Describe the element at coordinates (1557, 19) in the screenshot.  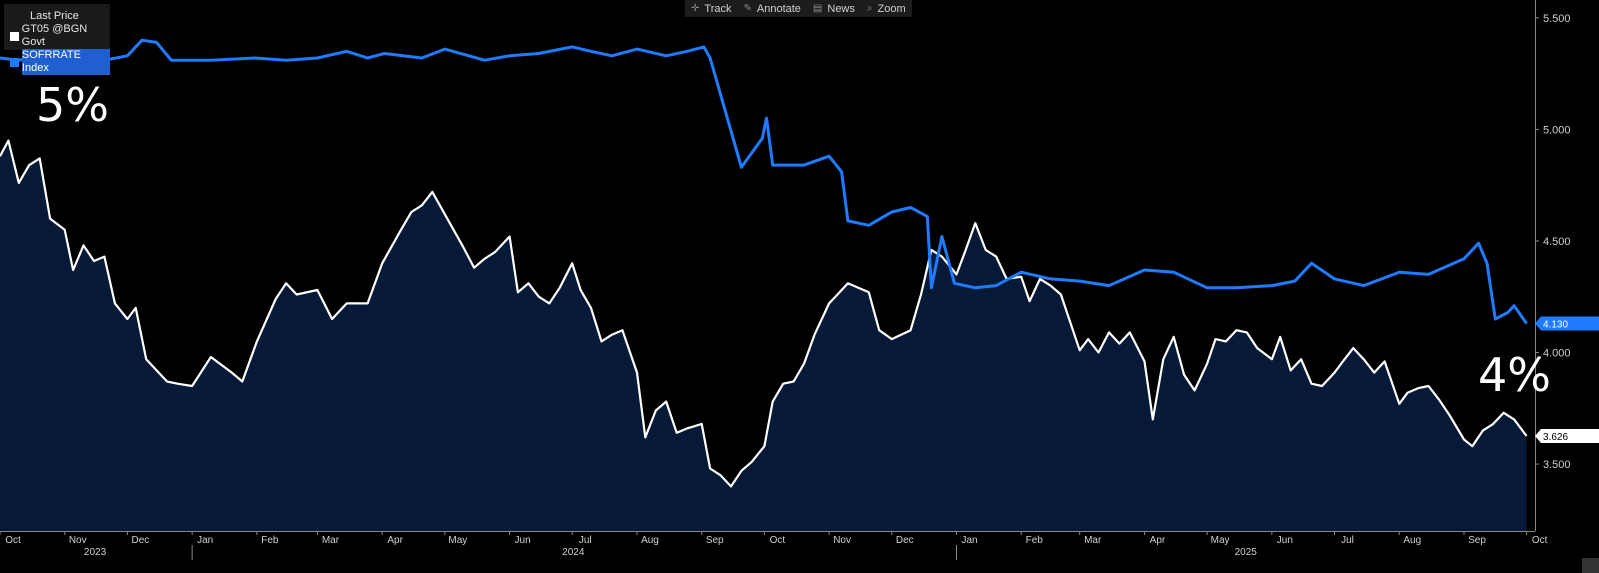
I see `y-tick-label: 5.500` at that location.